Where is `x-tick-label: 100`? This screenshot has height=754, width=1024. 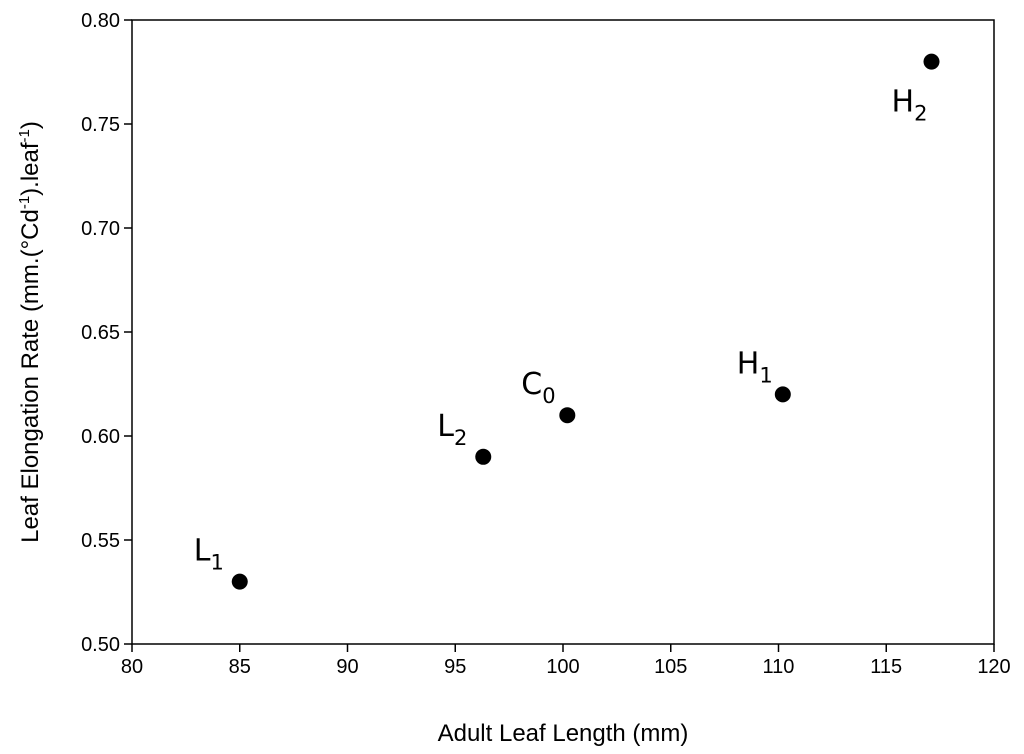
x-tick-label: 100 is located at coordinates (562, 667).